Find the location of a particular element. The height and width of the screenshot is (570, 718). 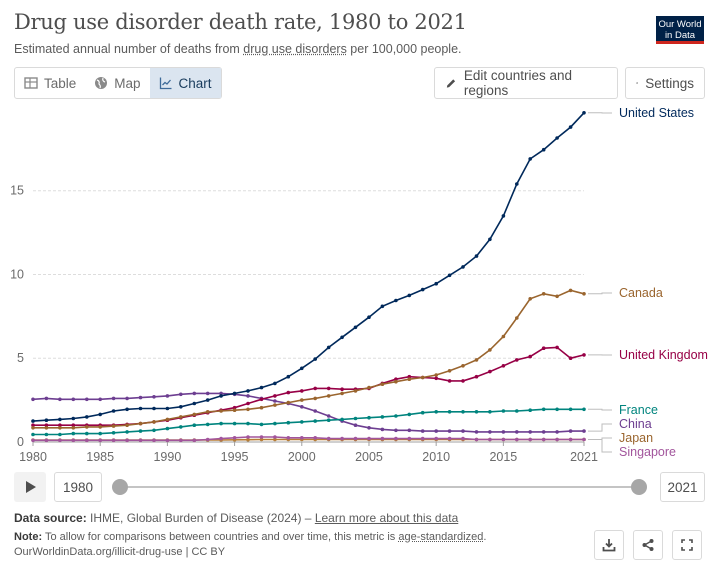

tab-map: Map is located at coordinates (117, 83).